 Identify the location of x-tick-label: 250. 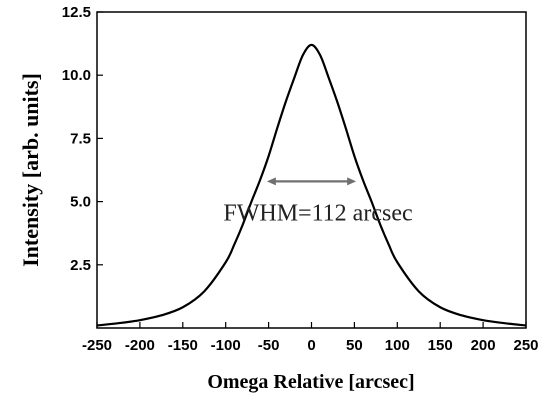
(525, 345).